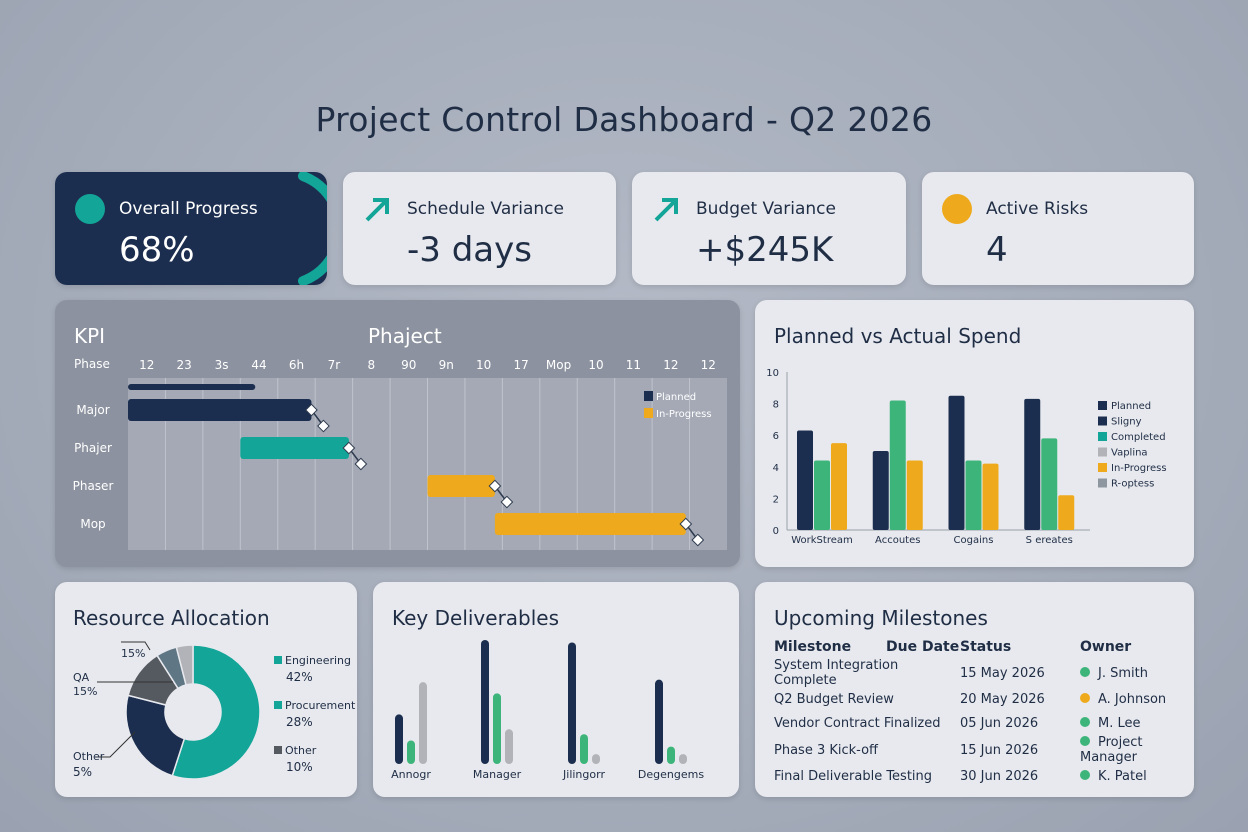 This screenshot has width=1248, height=832. Describe the element at coordinates (1132, 700) in the screenshot. I see `milestone-owner: A. Johnson` at that location.